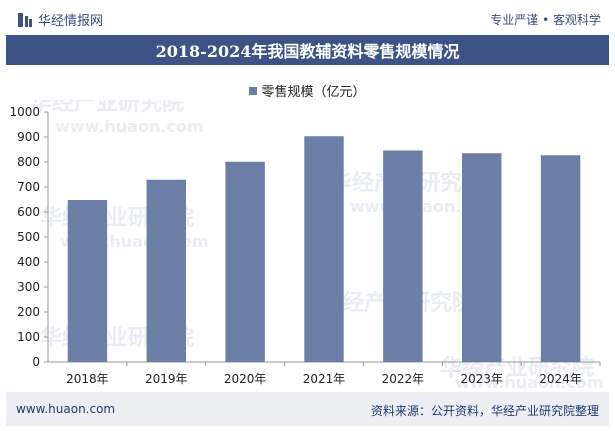 This screenshot has width=615, height=431. I want to click on y-tick-label: 900, so click(28, 137).